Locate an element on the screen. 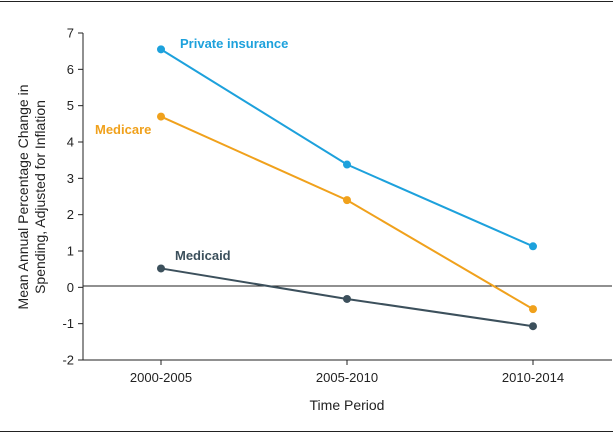 Image resolution: width=613 pixels, height=433 pixels. y-tick-label: 2 is located at coordinates (70, 214).